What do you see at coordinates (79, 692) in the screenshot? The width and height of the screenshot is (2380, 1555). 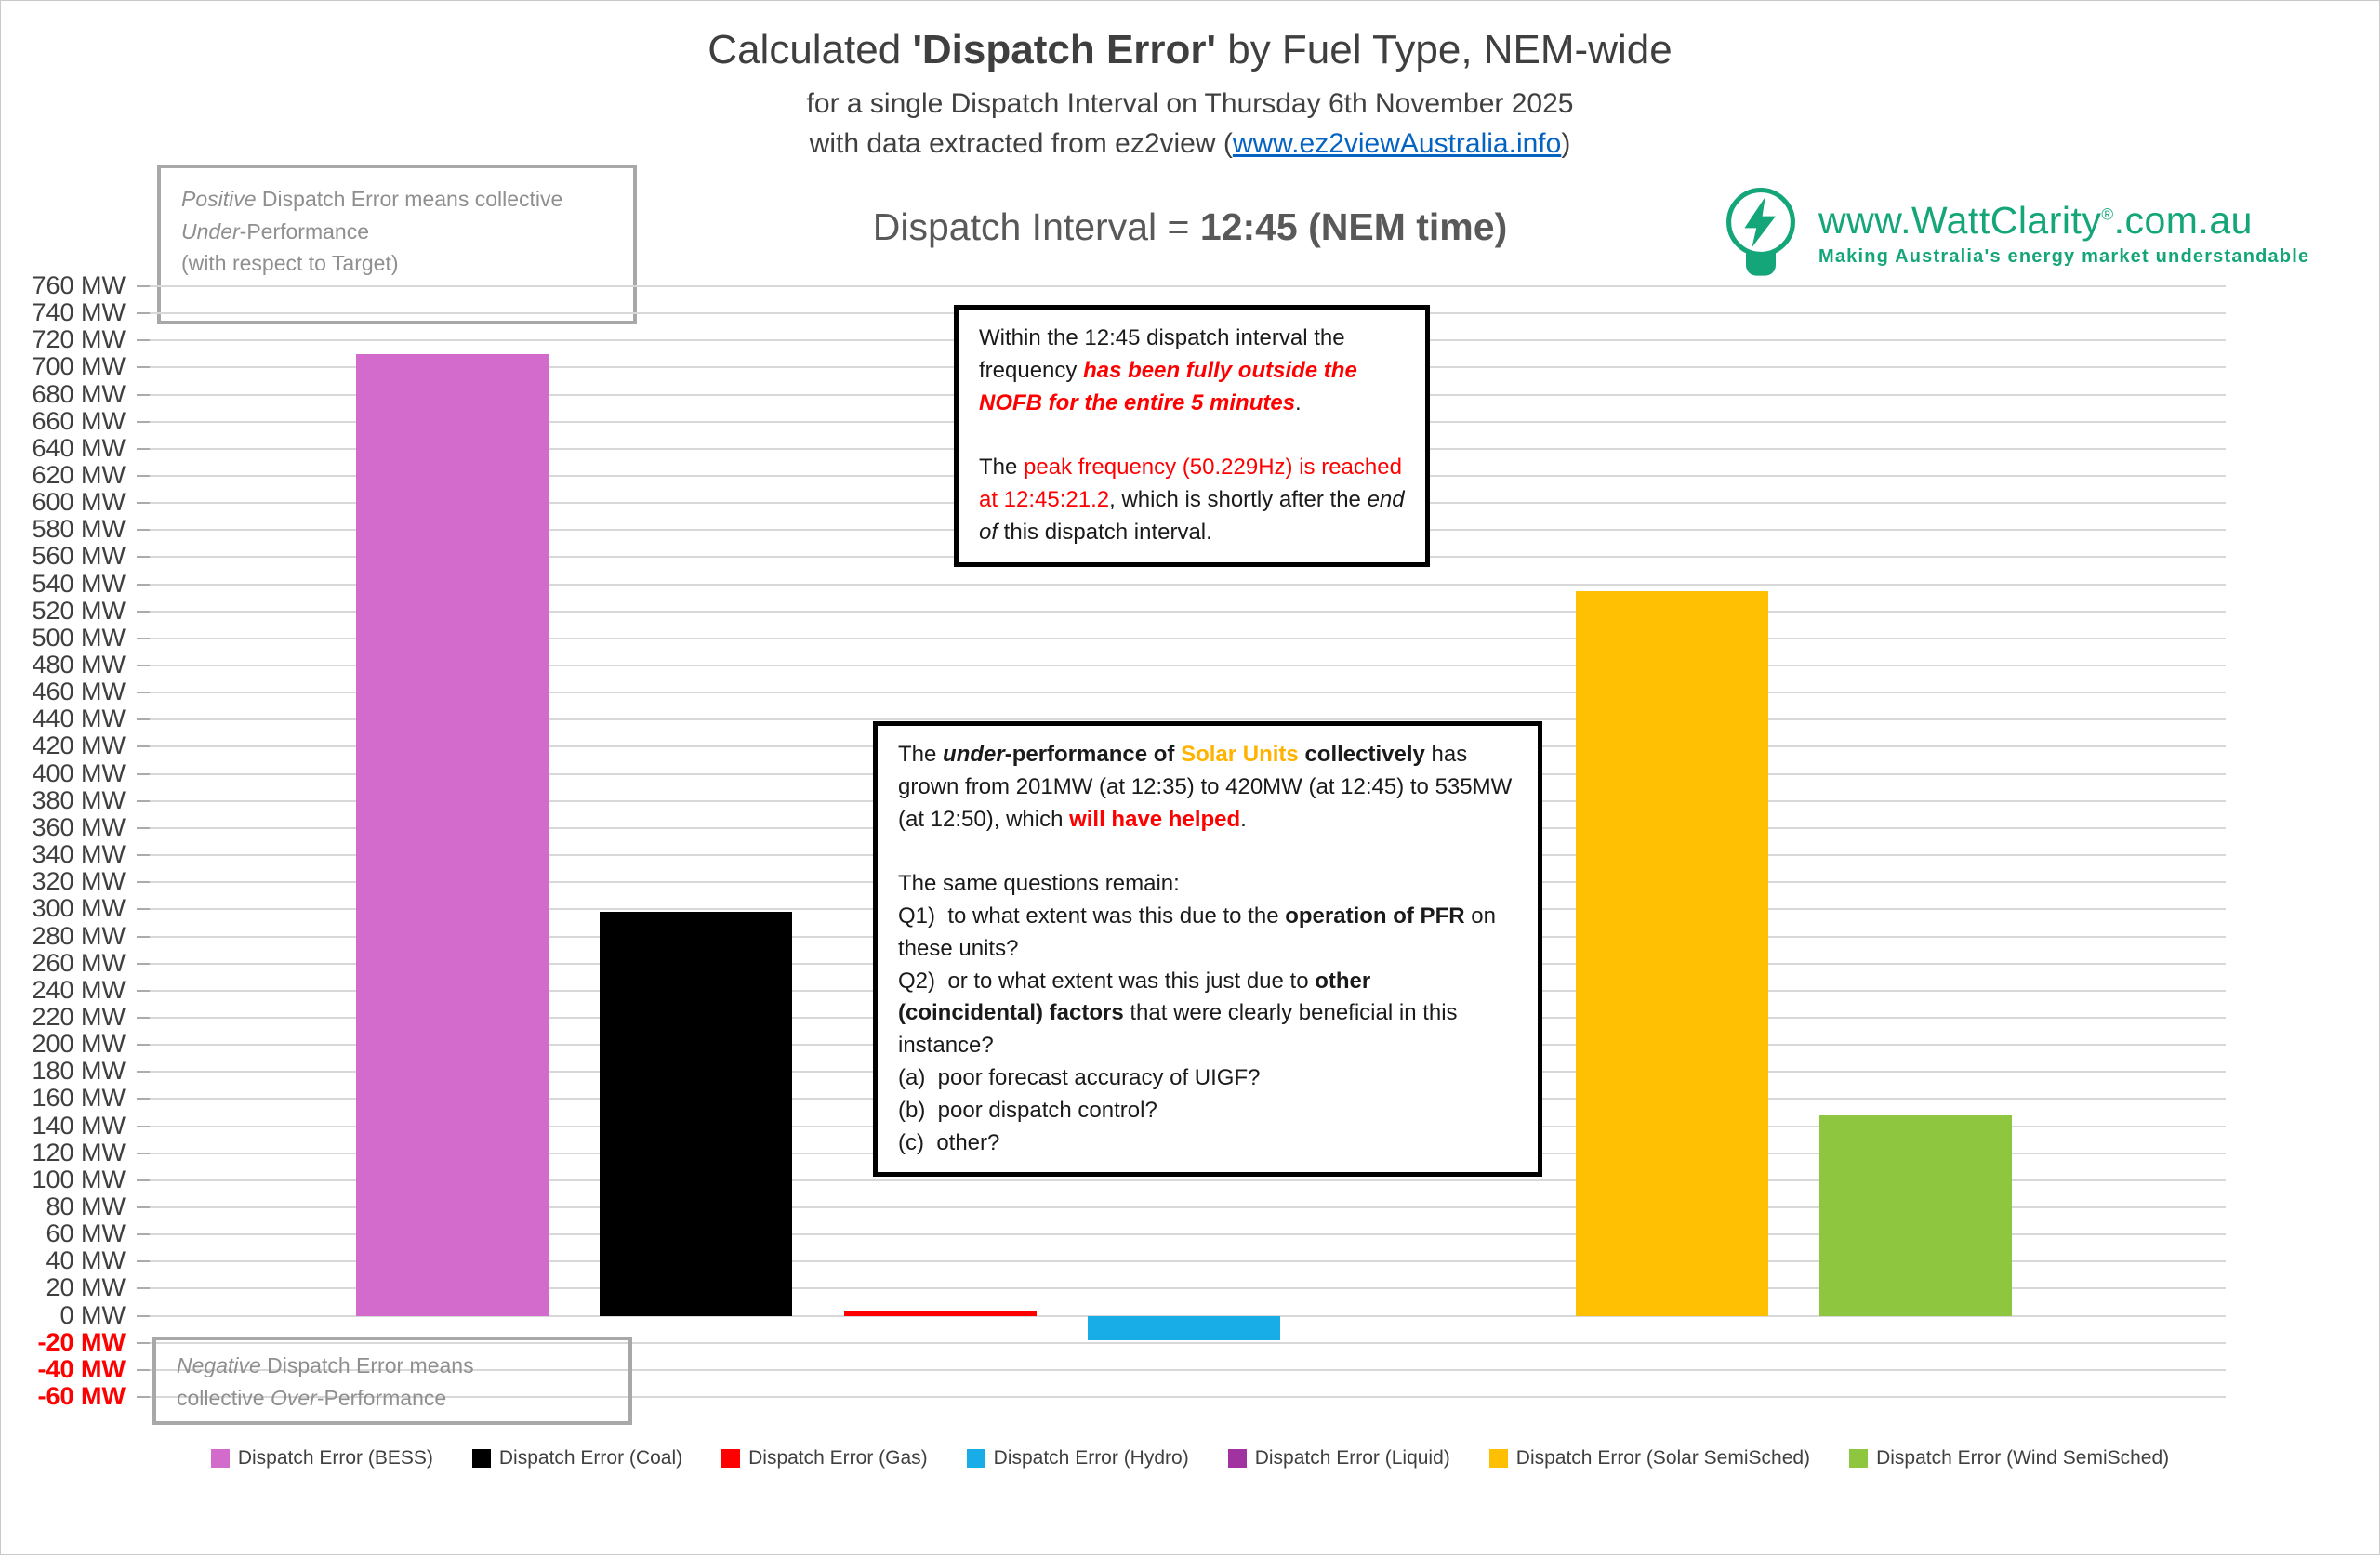 I see `y-axis-label: 460 MW` at bounding box center [79, 692].